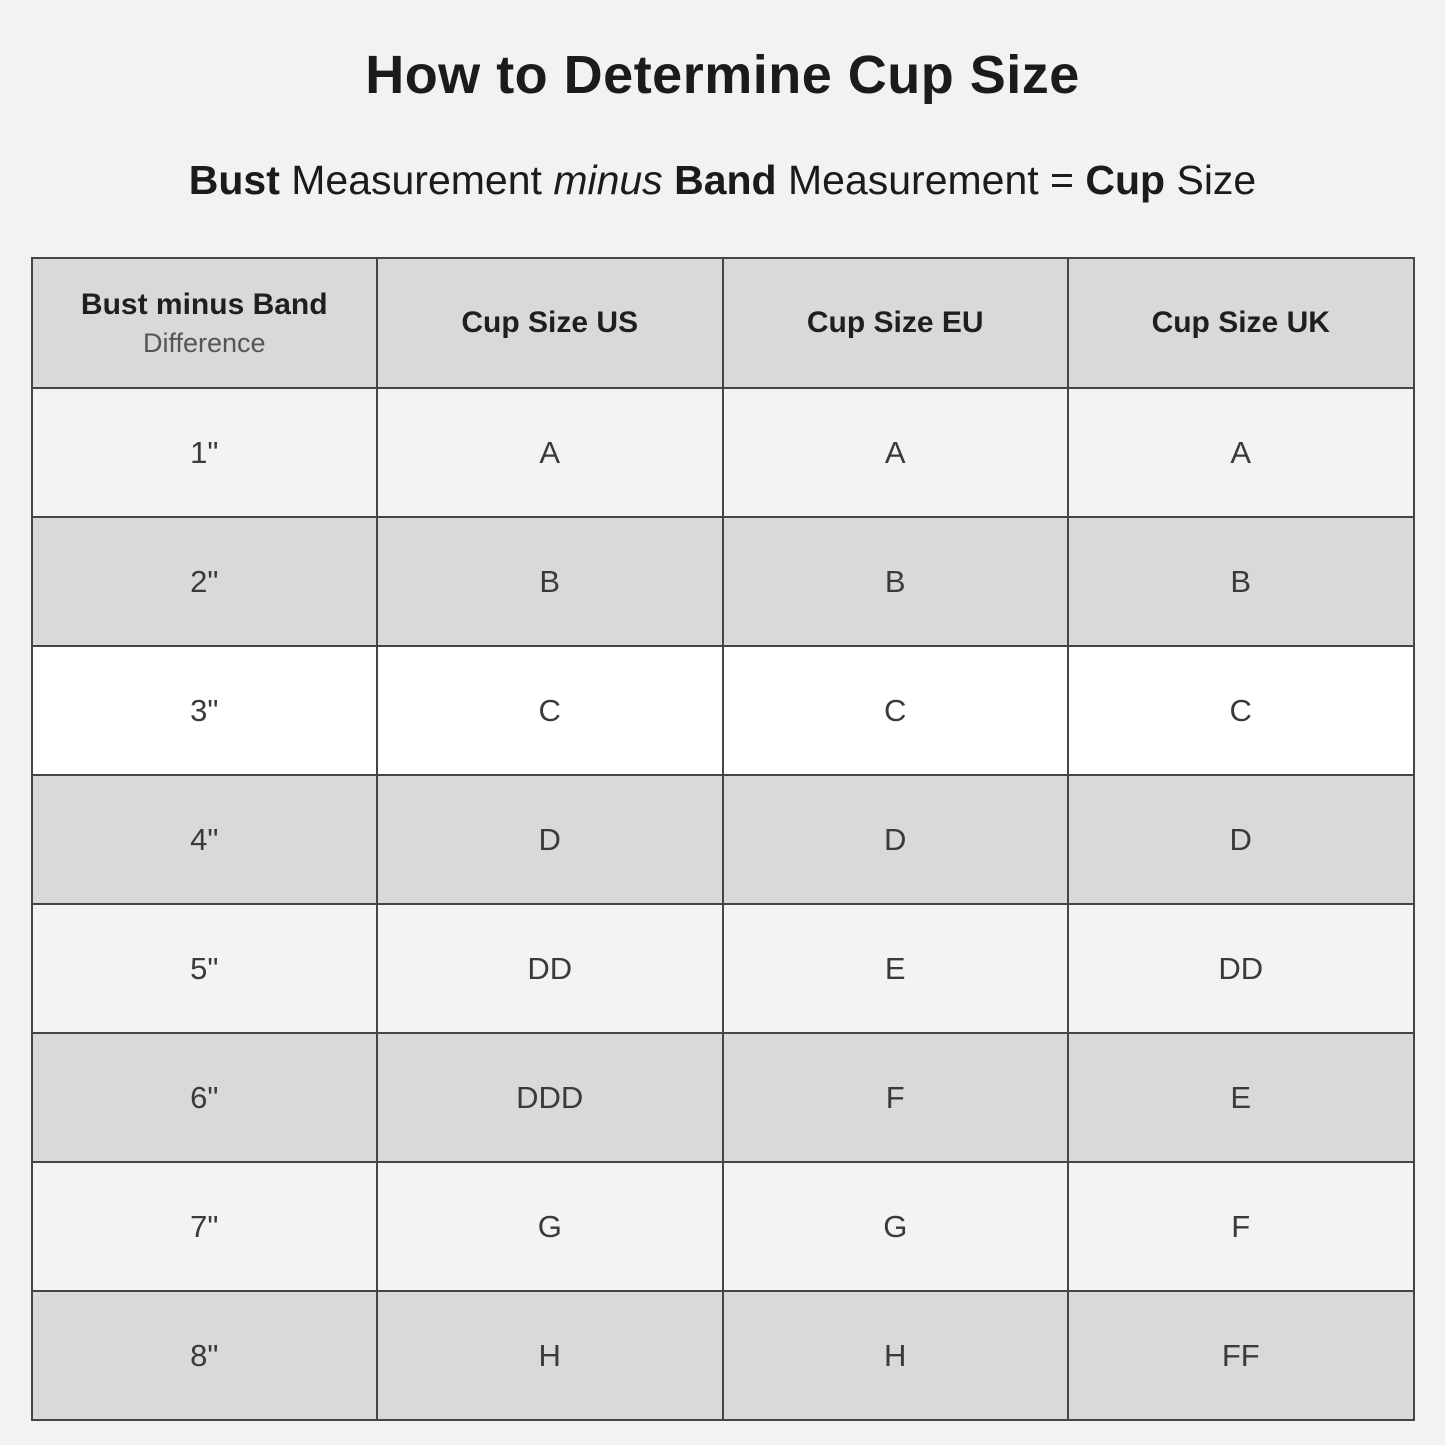 The width and height of the screenshot is (1445, 1445). Describe the element at coordinates (719, 180) in the screenshot. I see `subtitle-band: Band` at that location.